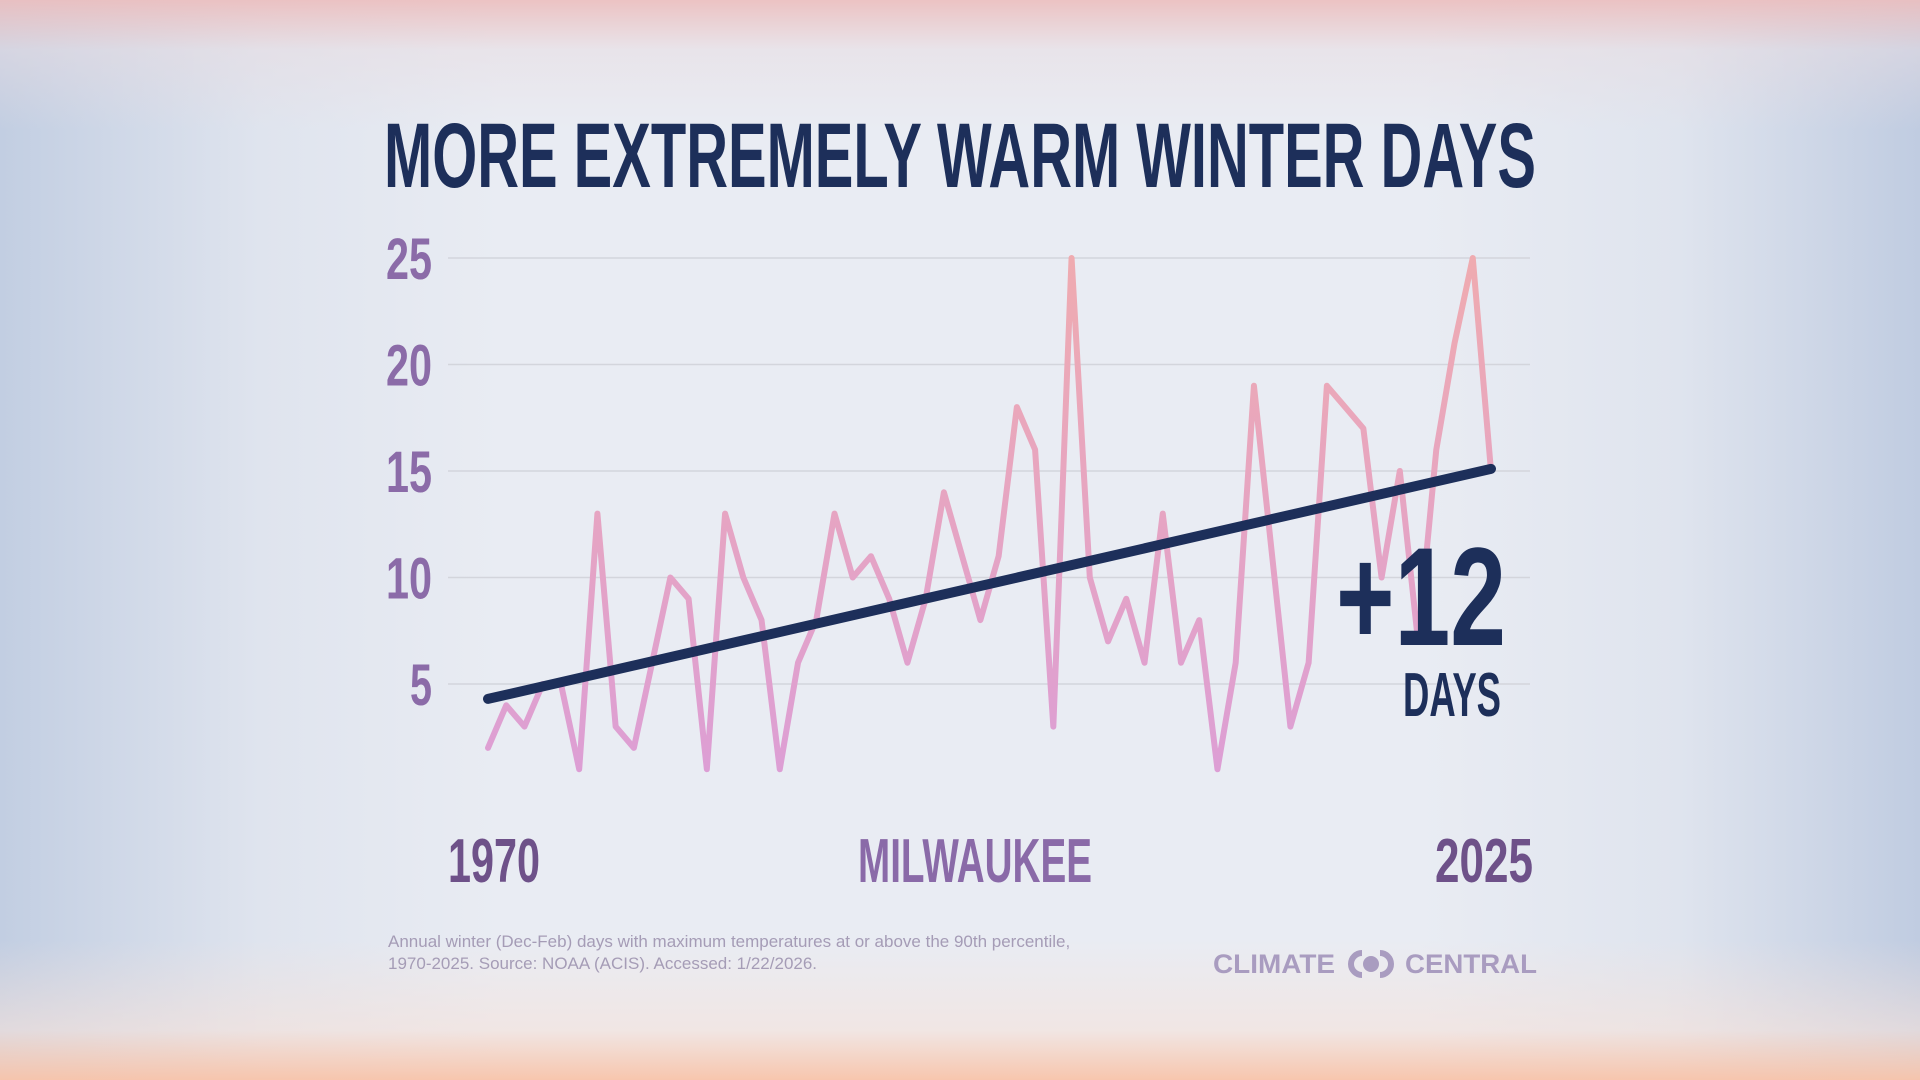 This screenshot has width=1920, height=1080. Describe the element at coordinates (409, 472) in the screenshot. I see `y-tick-label: 15` at that location.